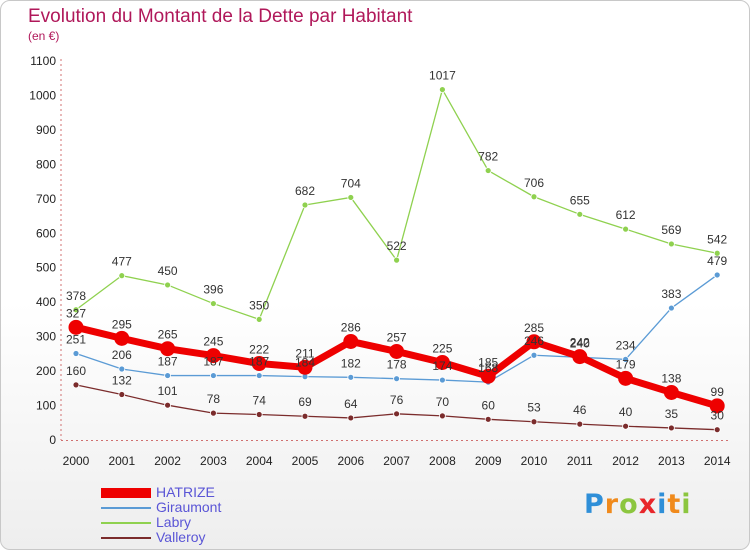 The width and height of the screenshot is (750, 550). What do you see at coordinates (686, 504) in the screenshot?
I see `logo-letter: i` at bounding box center [686, 504].